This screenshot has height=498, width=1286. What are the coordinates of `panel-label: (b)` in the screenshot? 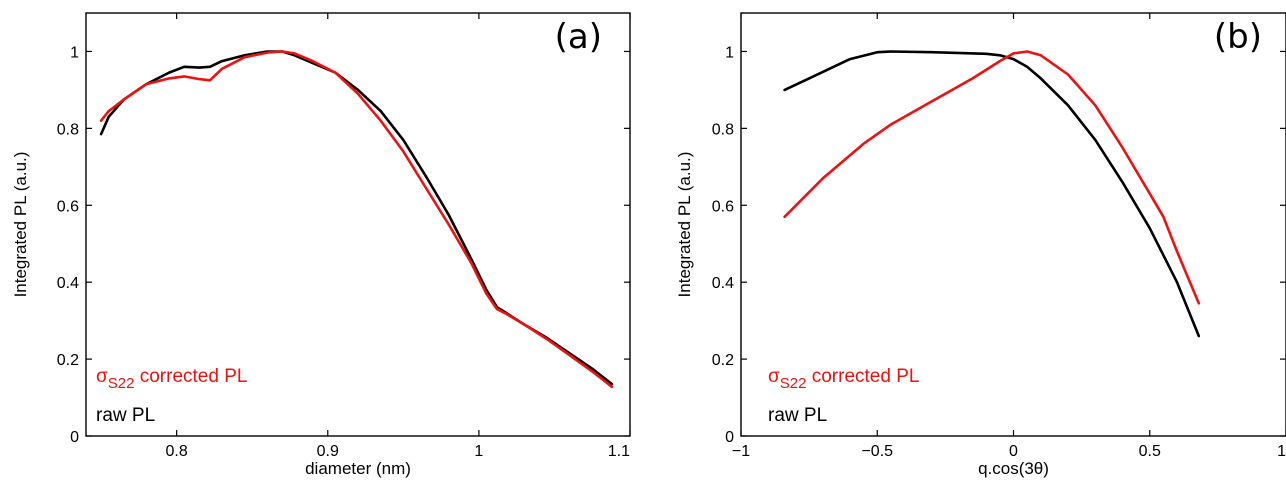 It's located at (1238, 37).